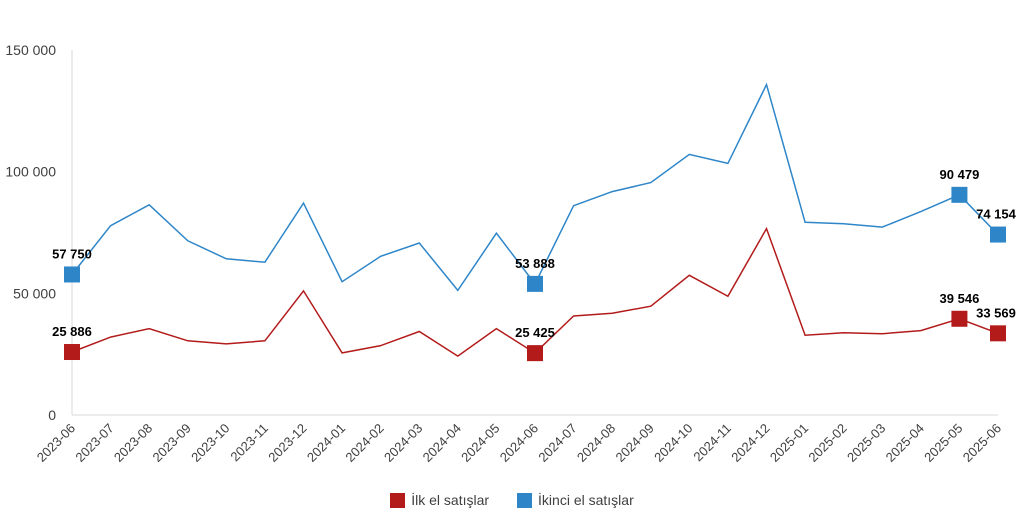 This screenshot has height=526, width=1024. Describe the element at coordinates (905, 443) in the screenshot. I see `x-tick-label: 2025-04` at that location.